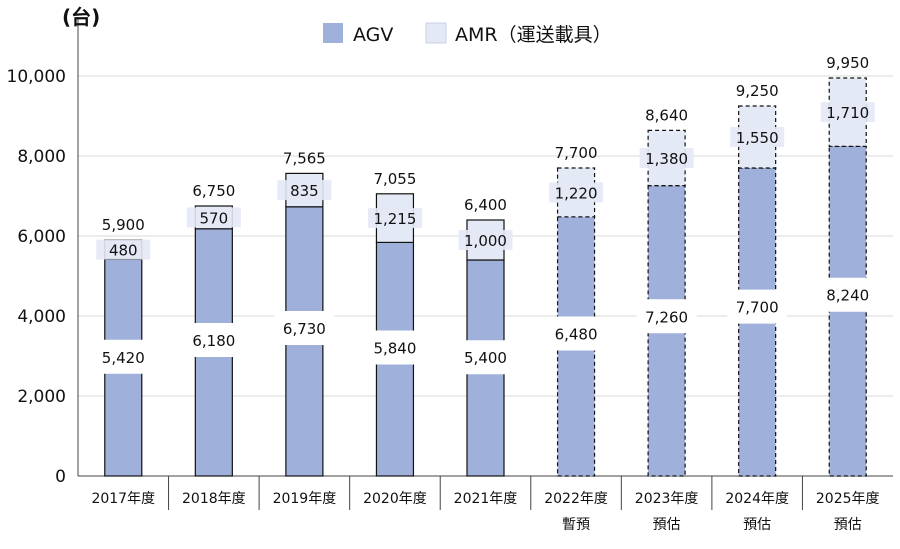 Image resolution: width=900 pixels, height=549 pixels. What do you see at coordinates (41, 157) in the screenshot?
I see `y-tick-label: 8,000` at bounding box center [41, 157].